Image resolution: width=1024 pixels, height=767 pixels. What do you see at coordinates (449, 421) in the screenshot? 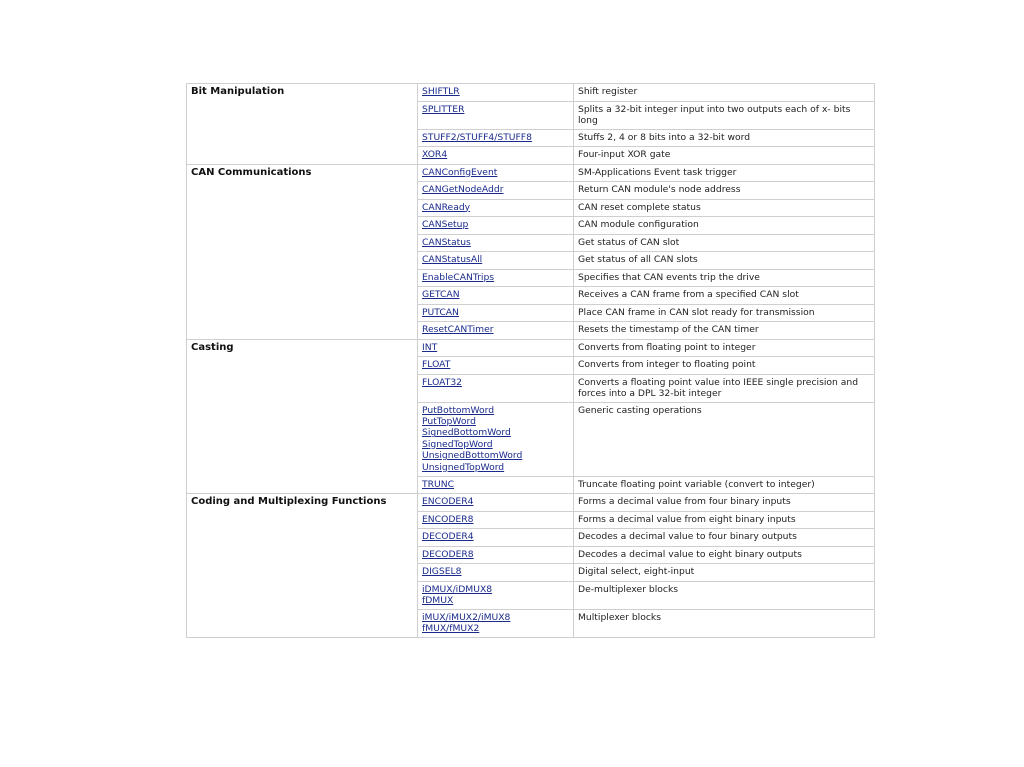
I see `function-link: PutTopWord` at bounding box center [449, 421].